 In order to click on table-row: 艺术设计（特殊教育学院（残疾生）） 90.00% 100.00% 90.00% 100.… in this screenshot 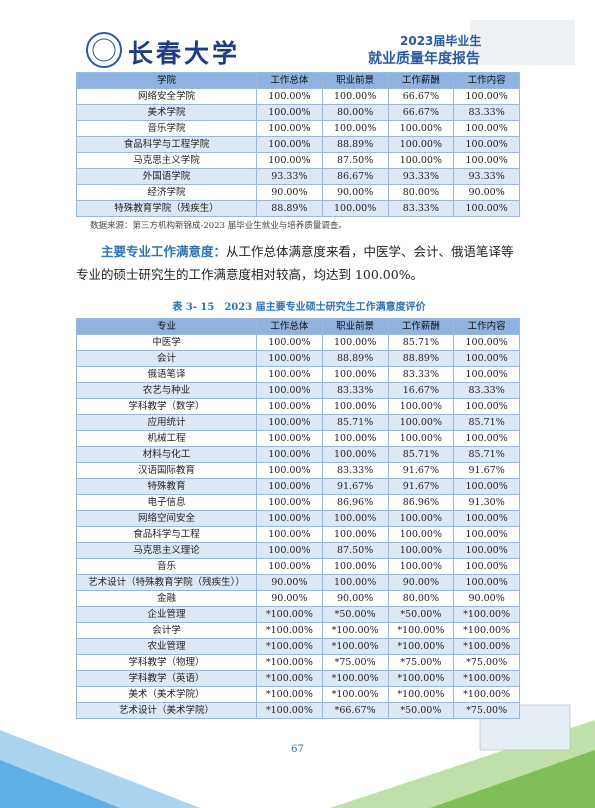, I will do `click(298, 582)`.